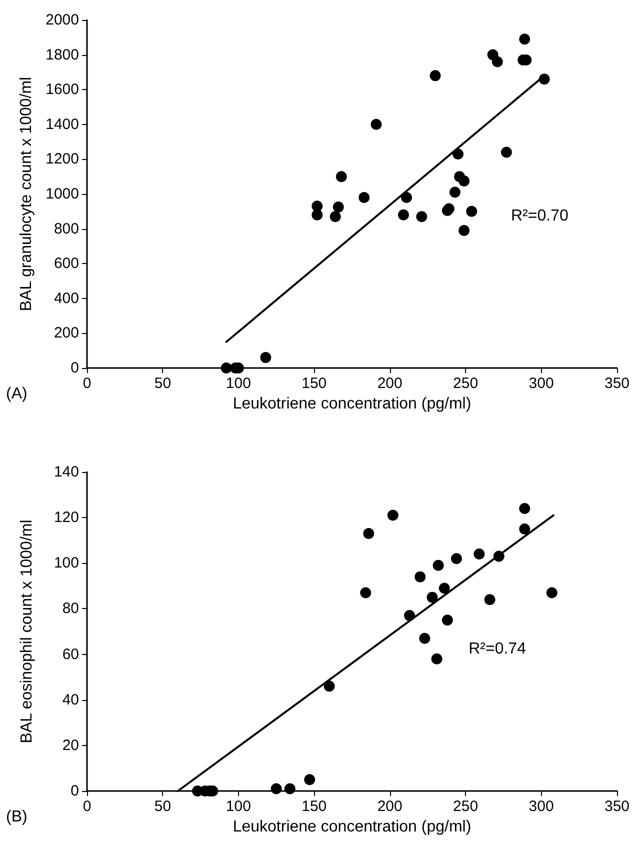 The width and height of the screenshot is (640, 849). I want to click on y-tick-label: 20, so click(70, 745).